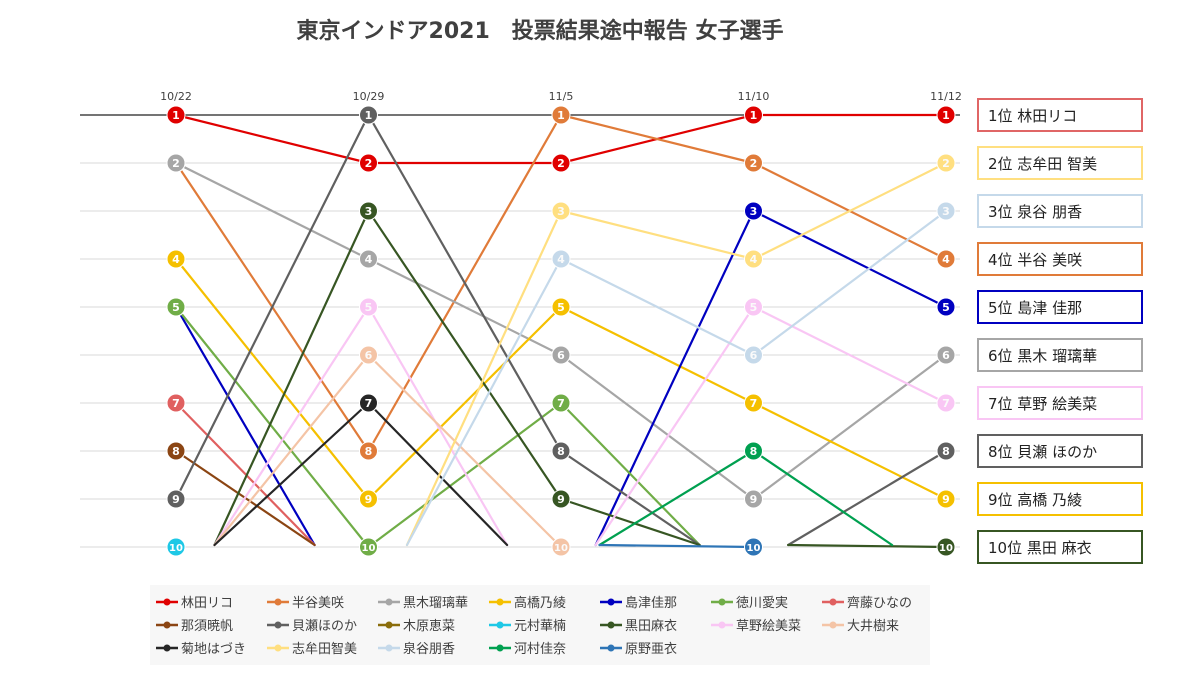 This screenshot has width=1200, height=679. Describe the element at coordinates (318, 603) in the screenshot. I see `legend-label: 半谷美咲` at that location.